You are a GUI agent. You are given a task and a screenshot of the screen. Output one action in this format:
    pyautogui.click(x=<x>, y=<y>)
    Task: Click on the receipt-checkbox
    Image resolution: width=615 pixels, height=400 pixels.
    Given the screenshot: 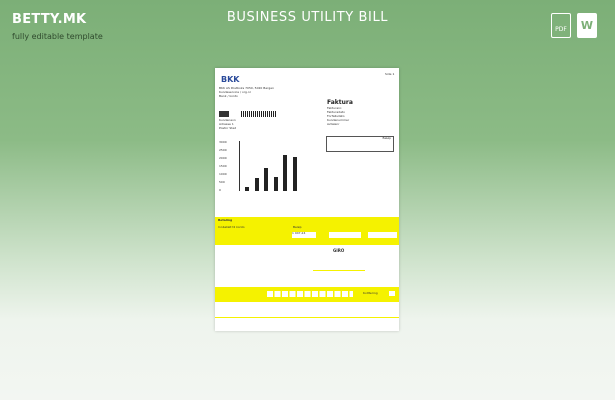 What is the action you would take?
    pyautogui.click(x=392, y=293)
    